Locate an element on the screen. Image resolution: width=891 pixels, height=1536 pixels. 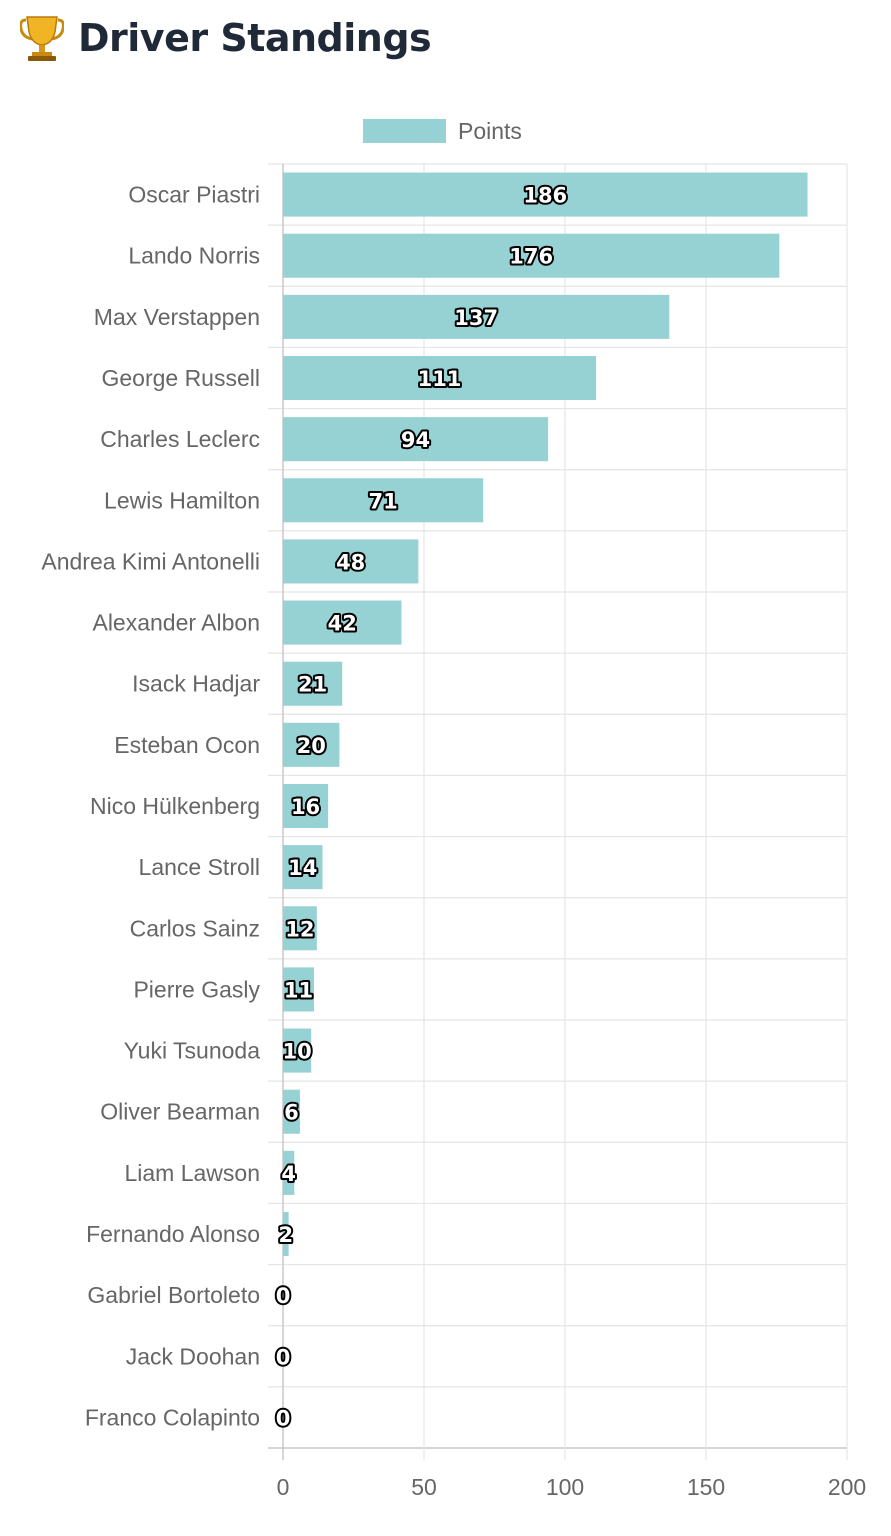
x-tick-label: 150 is located at coordinates (706, 1487).